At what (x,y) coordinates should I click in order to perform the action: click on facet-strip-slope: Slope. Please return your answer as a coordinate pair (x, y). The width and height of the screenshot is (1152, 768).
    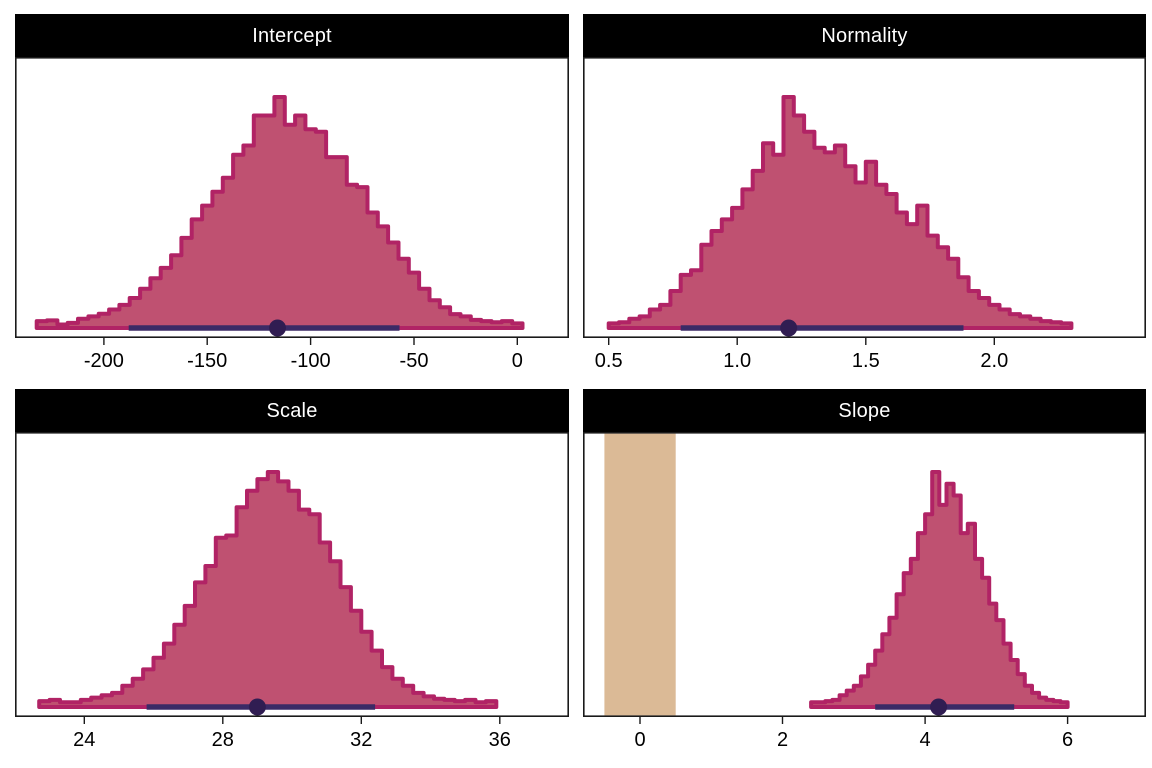
    Looking at the image, I should click on (864, 410).